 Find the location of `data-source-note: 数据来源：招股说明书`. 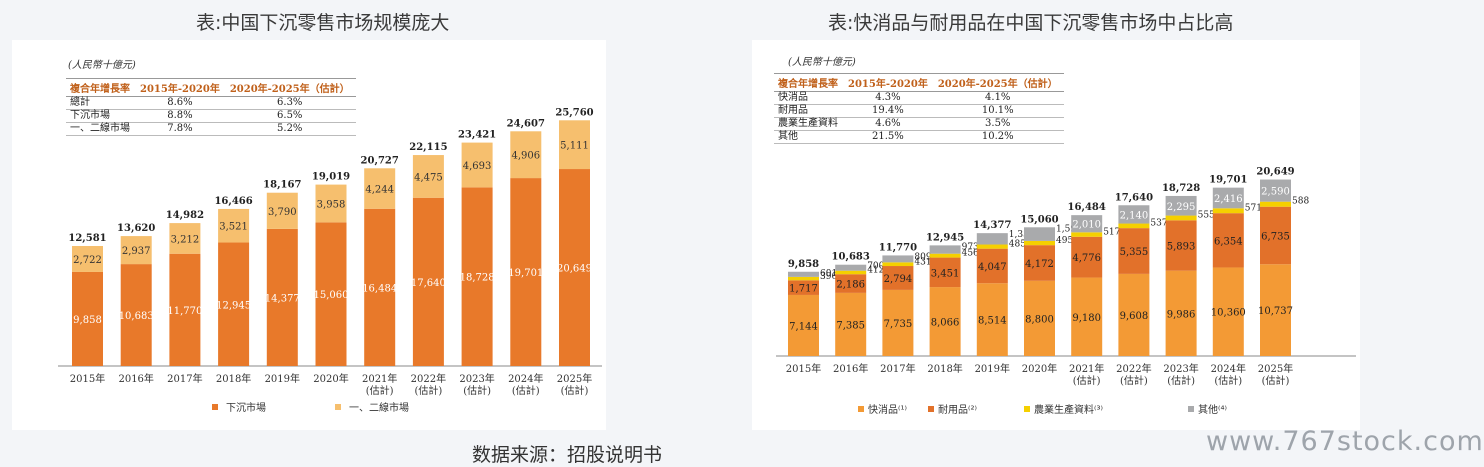

data-source-note: 数据来源：招股说明书 is located at coordinates (567, 455).